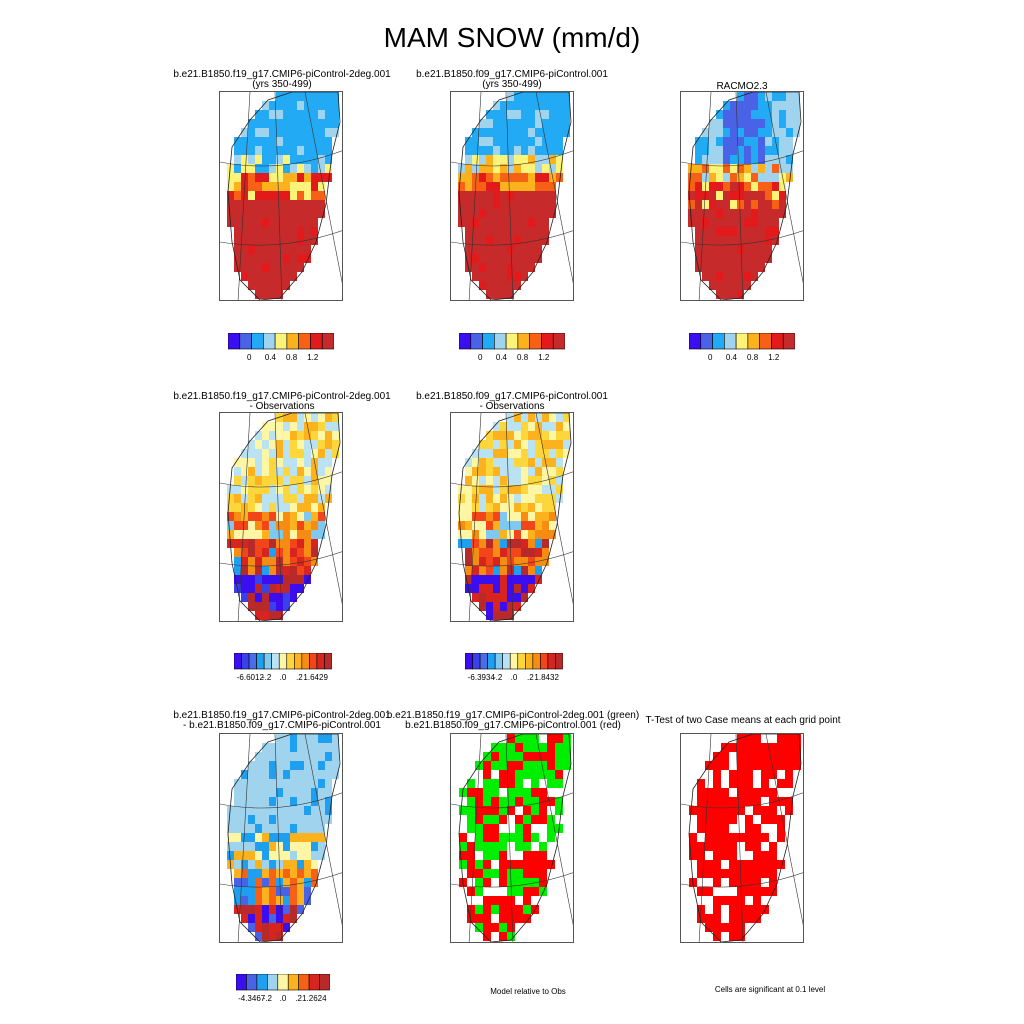 This screenshot has height=1024, width=1024. I want to click on colorbar-tick-label: .0, so click(514, 677).